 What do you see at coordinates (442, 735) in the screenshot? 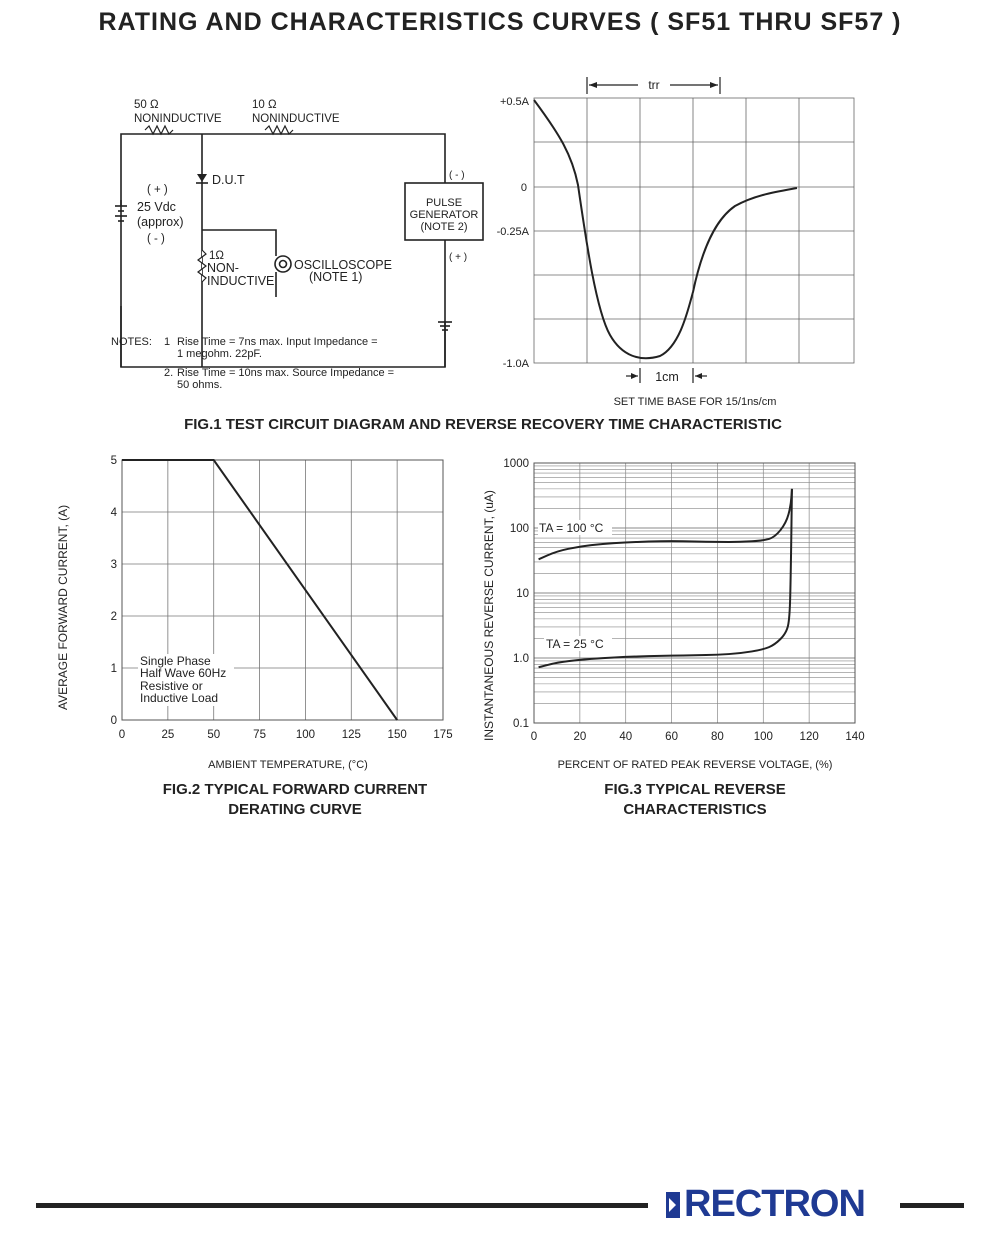
I see `fig2-x-tick-label: 175` at bounding box center [442, 735].